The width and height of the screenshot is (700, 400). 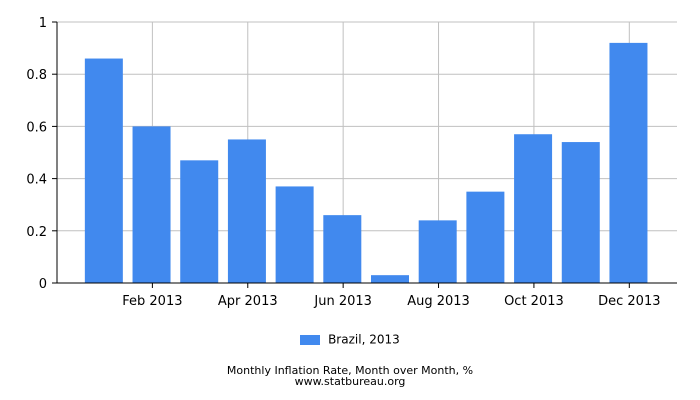 I want to click on legend-label: Brazil, 2013, so click(x=364, y=339).